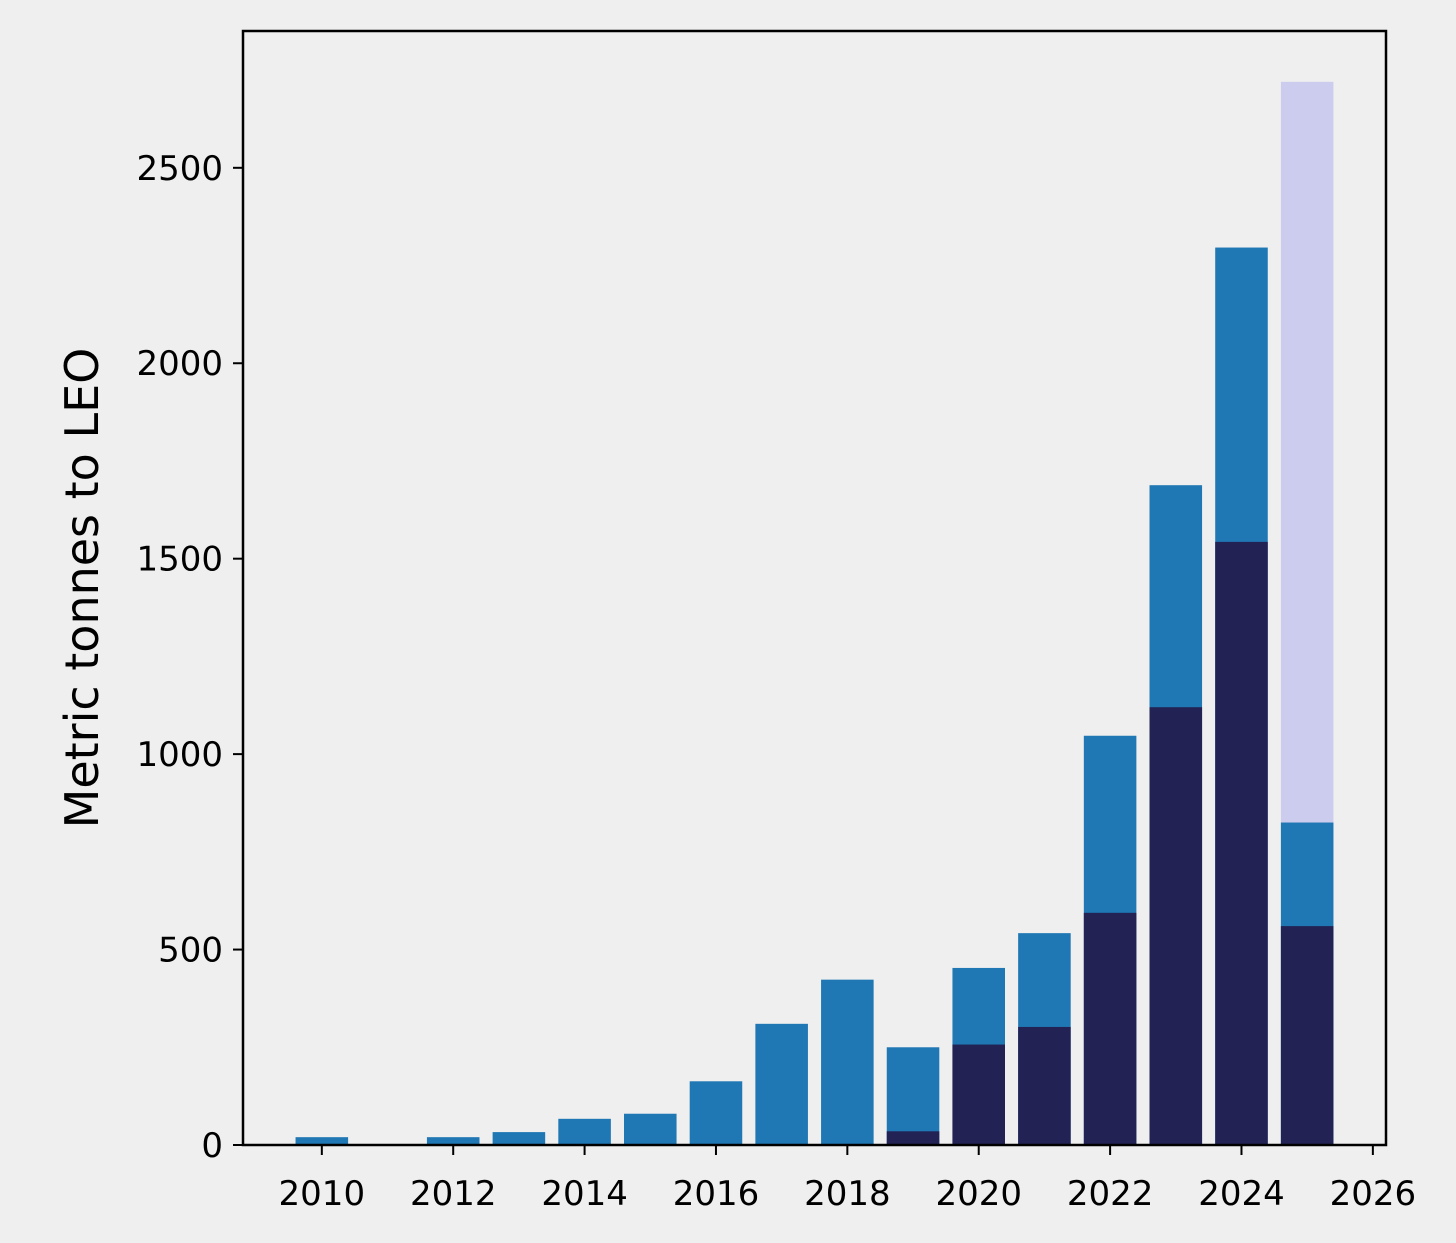 Image resolution: width=1456 pixels, height=1243 pixels. I want to click on bar-bottom-2020, so click(978, 1094).